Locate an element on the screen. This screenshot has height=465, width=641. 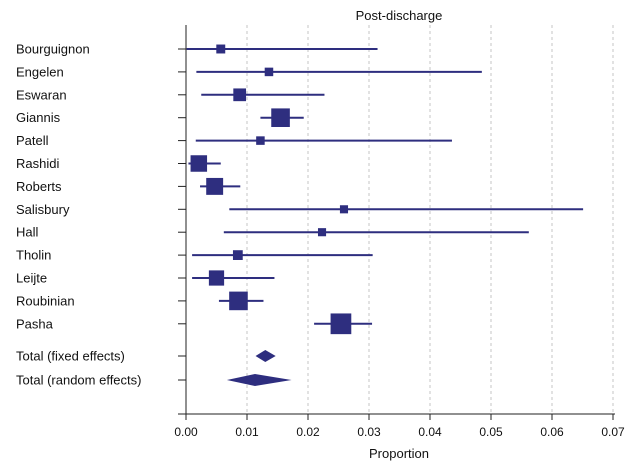
study-label: Pasha is located at coordinates (35, 323).